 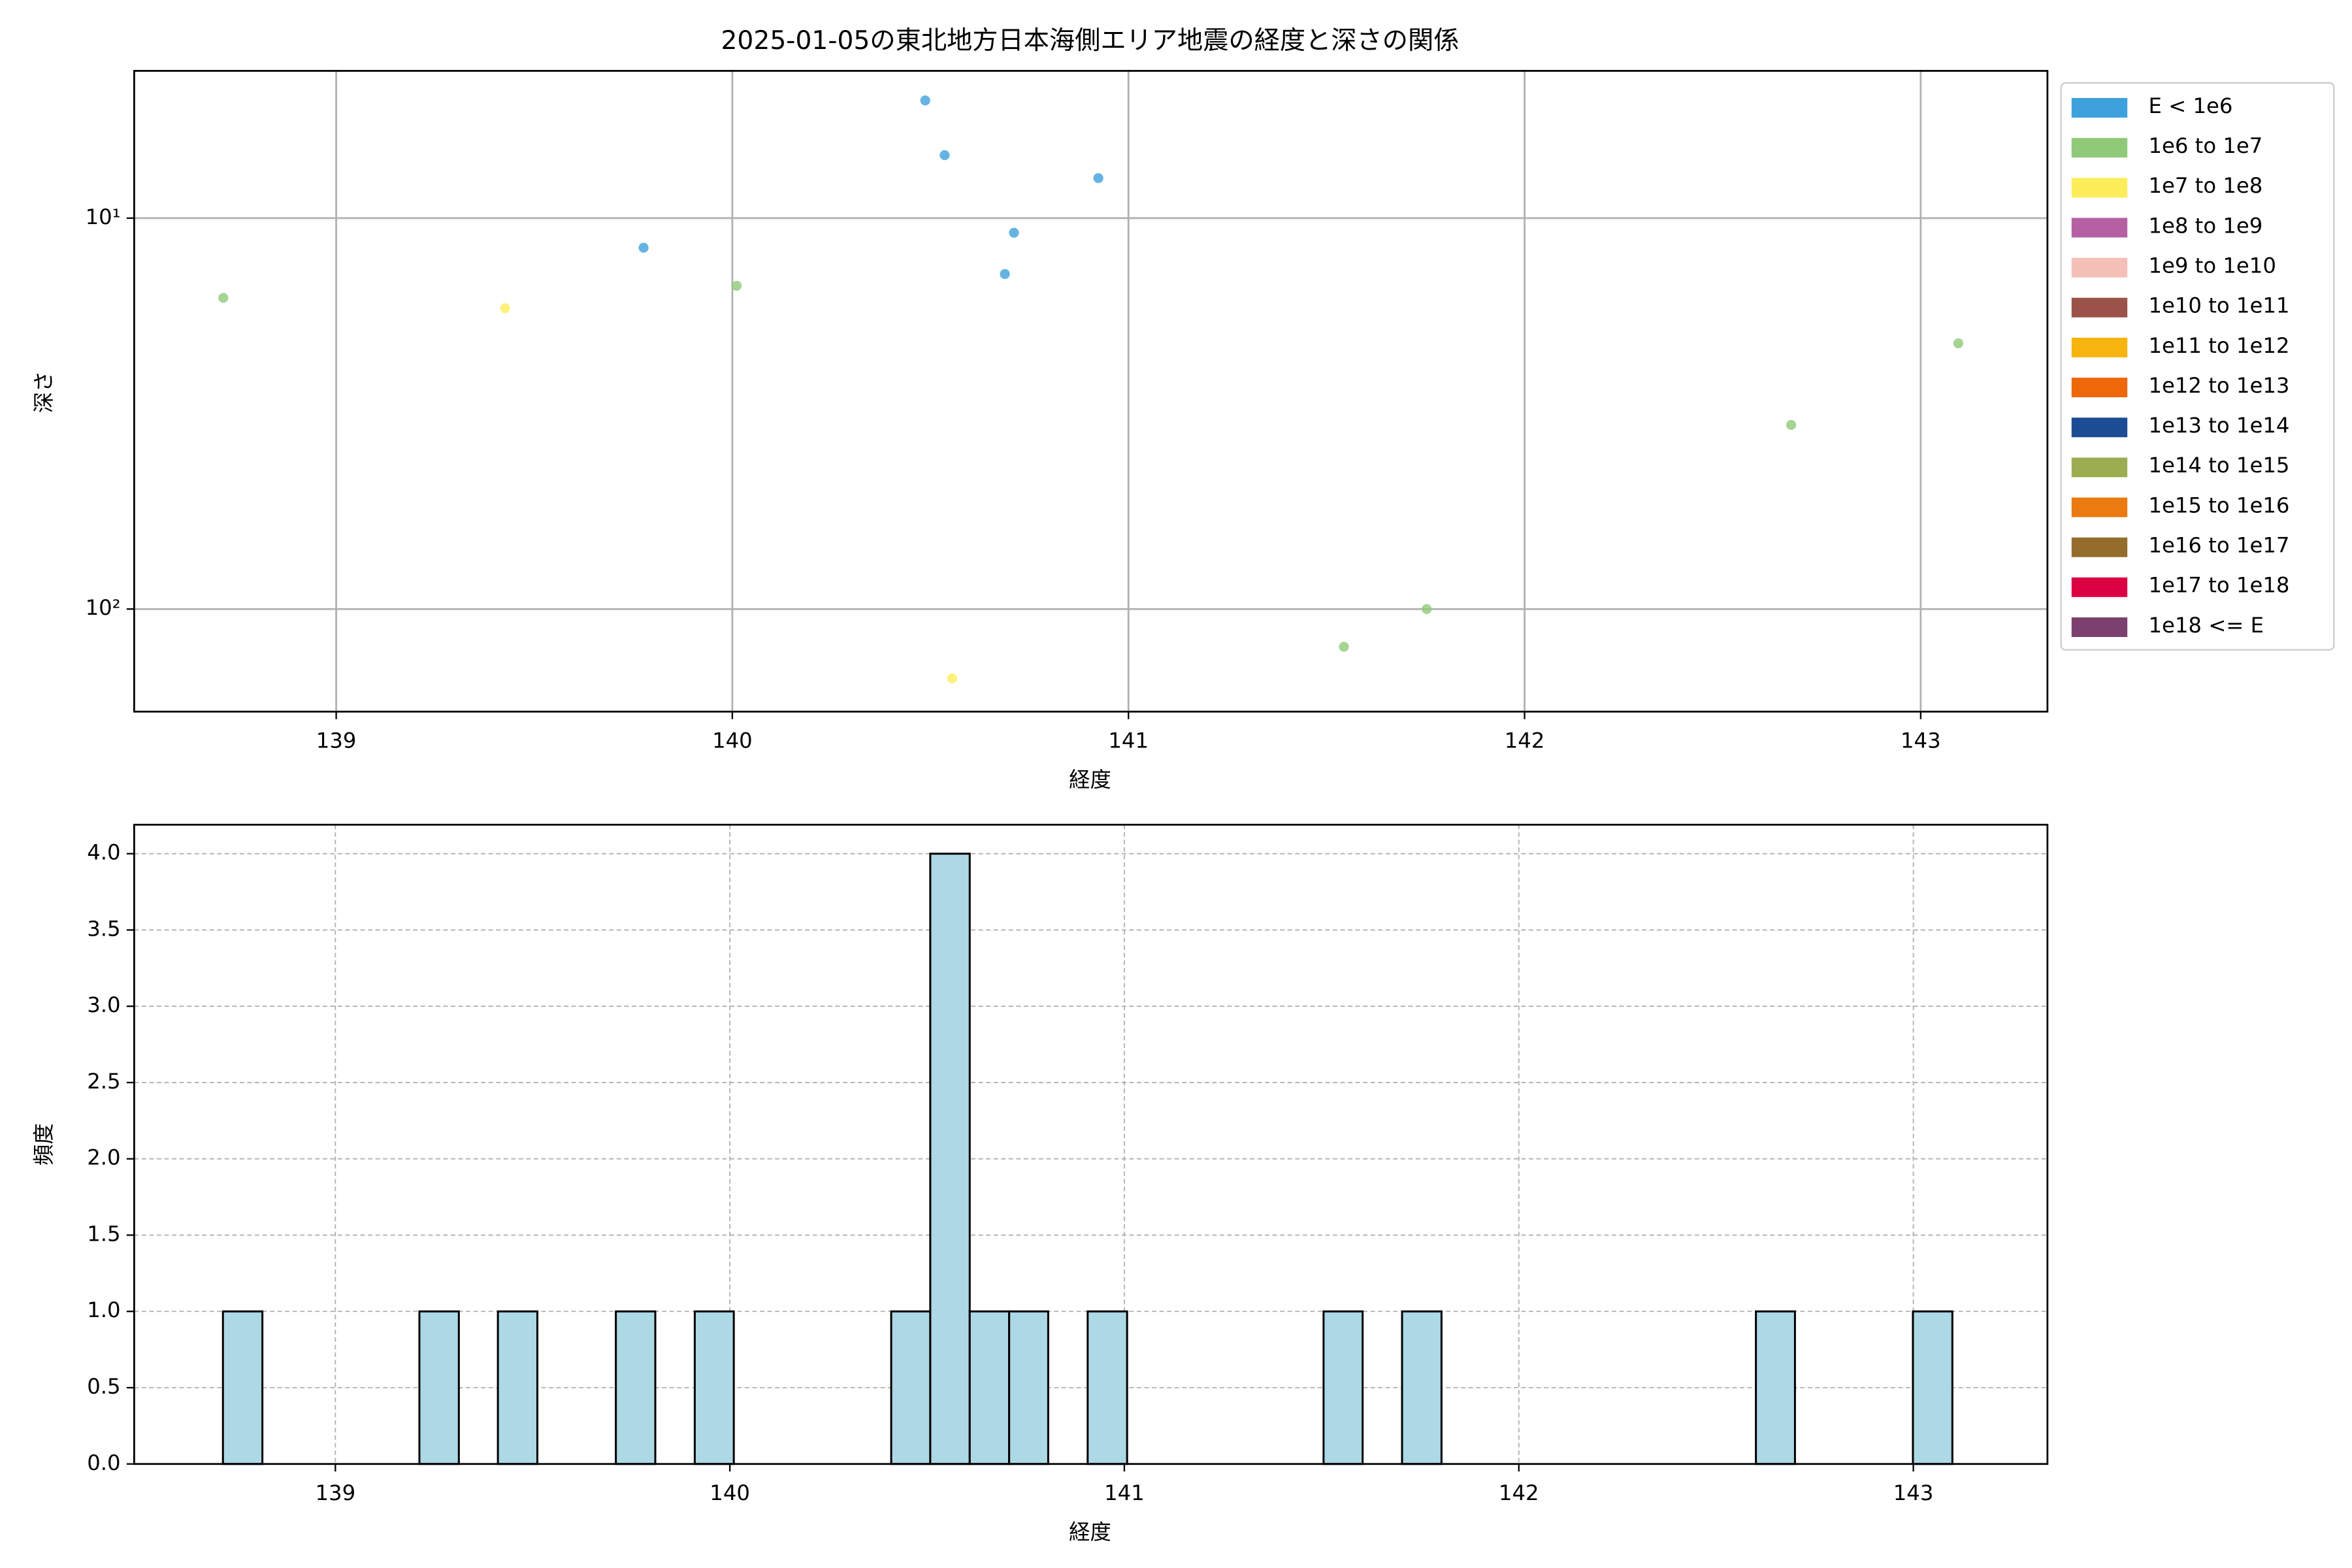 What do you see at coordinates (2205, 145) in the screenshot?
I see `legend-label: 1e6 to 1e7` at bounding box center [2205, 145].